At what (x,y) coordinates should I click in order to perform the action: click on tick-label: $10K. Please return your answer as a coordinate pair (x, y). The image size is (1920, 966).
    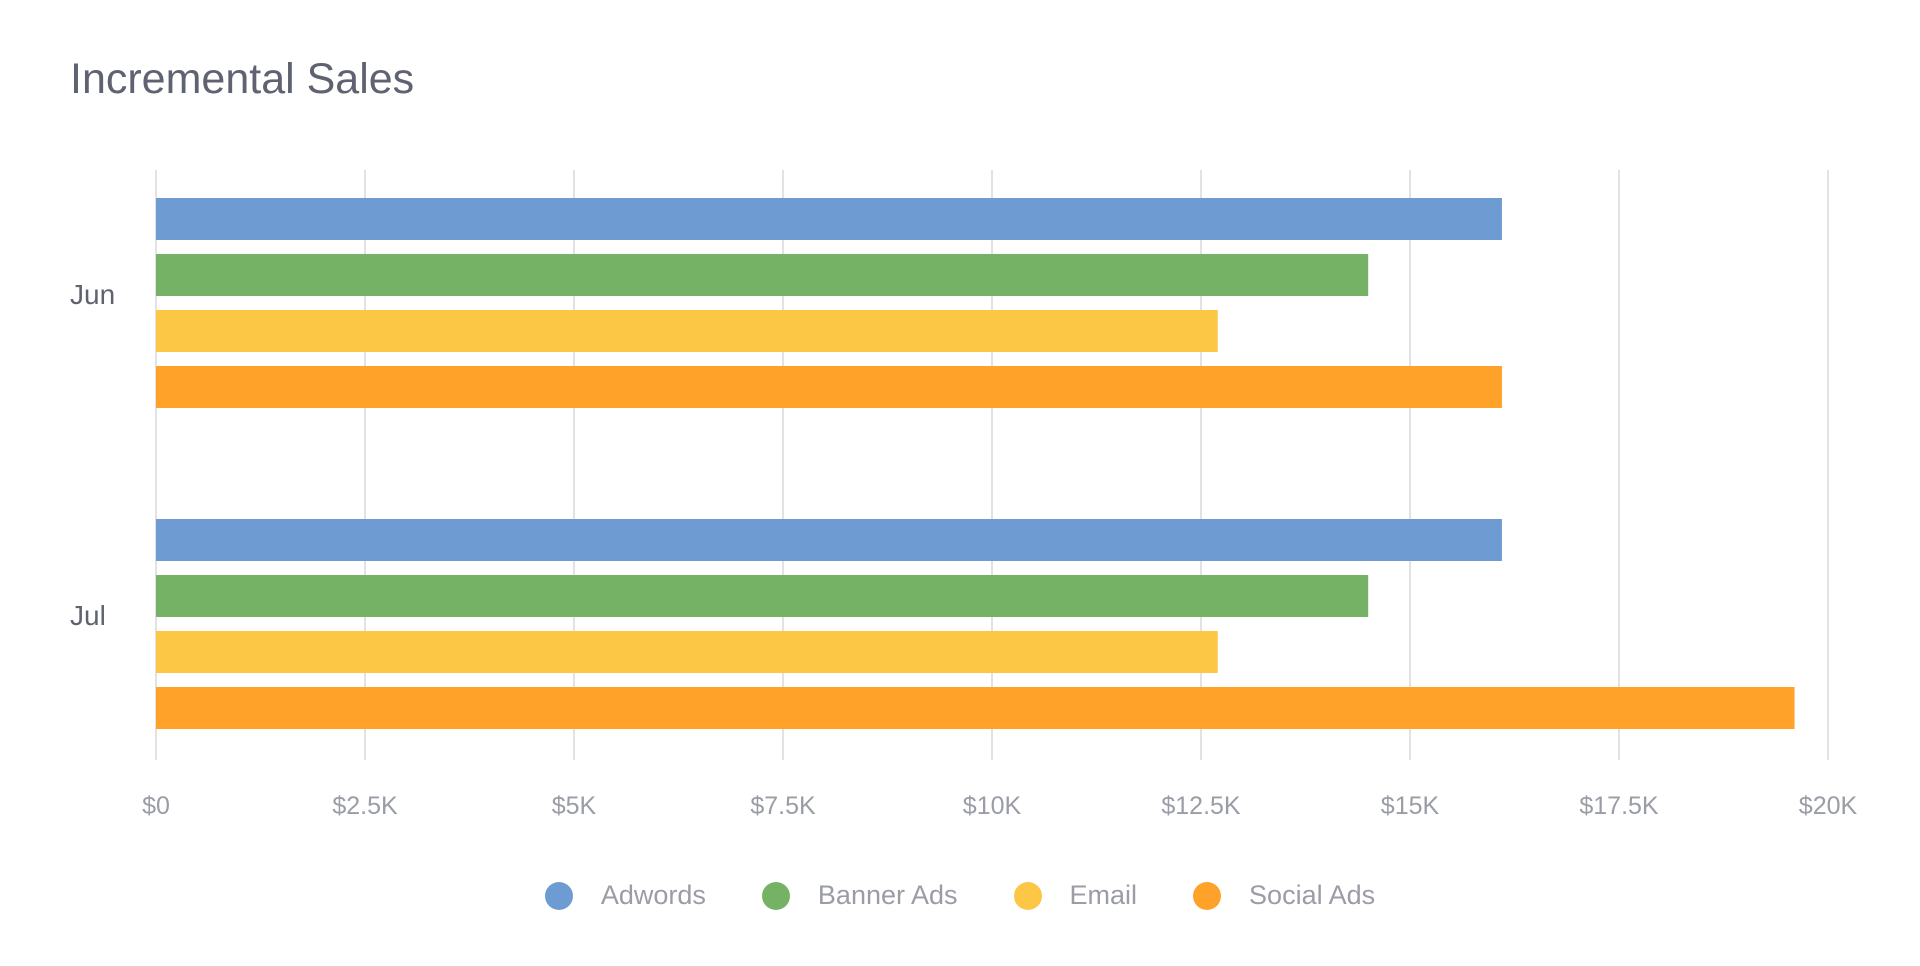
    Looking at the image, I should click on (992, 806).